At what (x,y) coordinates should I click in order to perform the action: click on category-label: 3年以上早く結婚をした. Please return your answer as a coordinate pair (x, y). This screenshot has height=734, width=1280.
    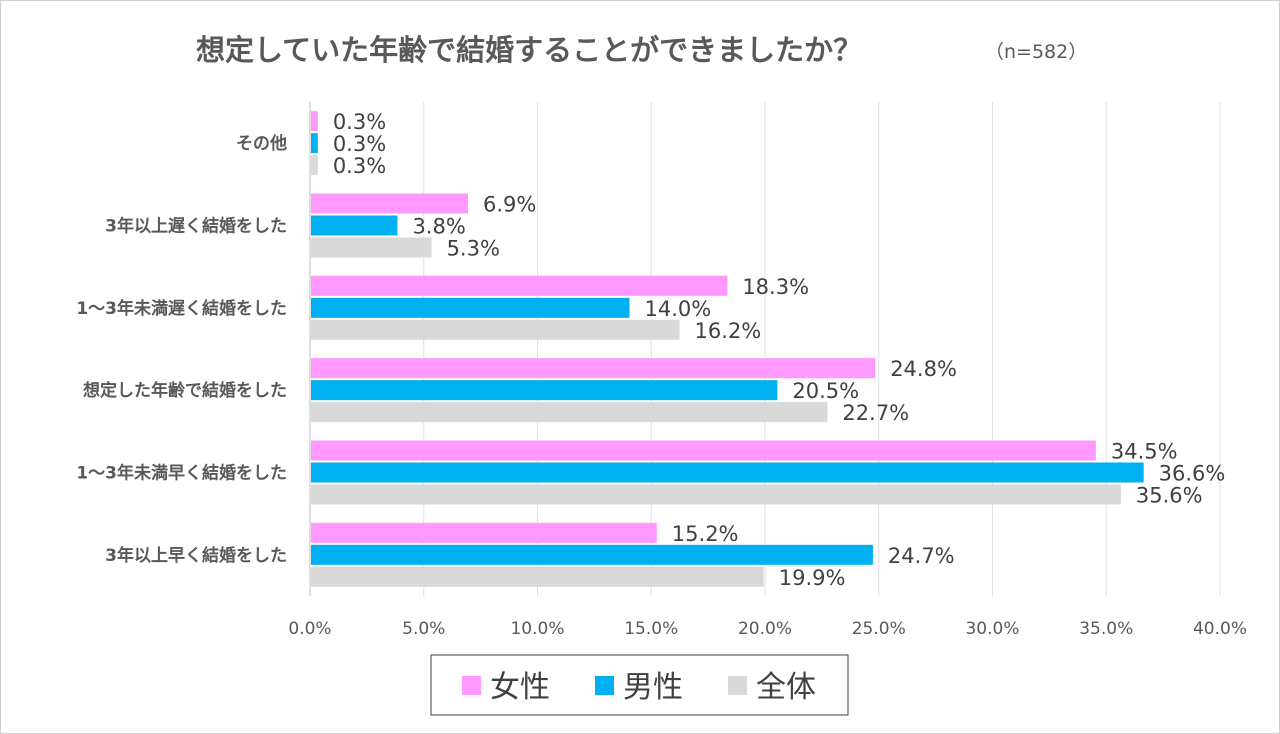
    Looking at the image, I should click on (196, 555).